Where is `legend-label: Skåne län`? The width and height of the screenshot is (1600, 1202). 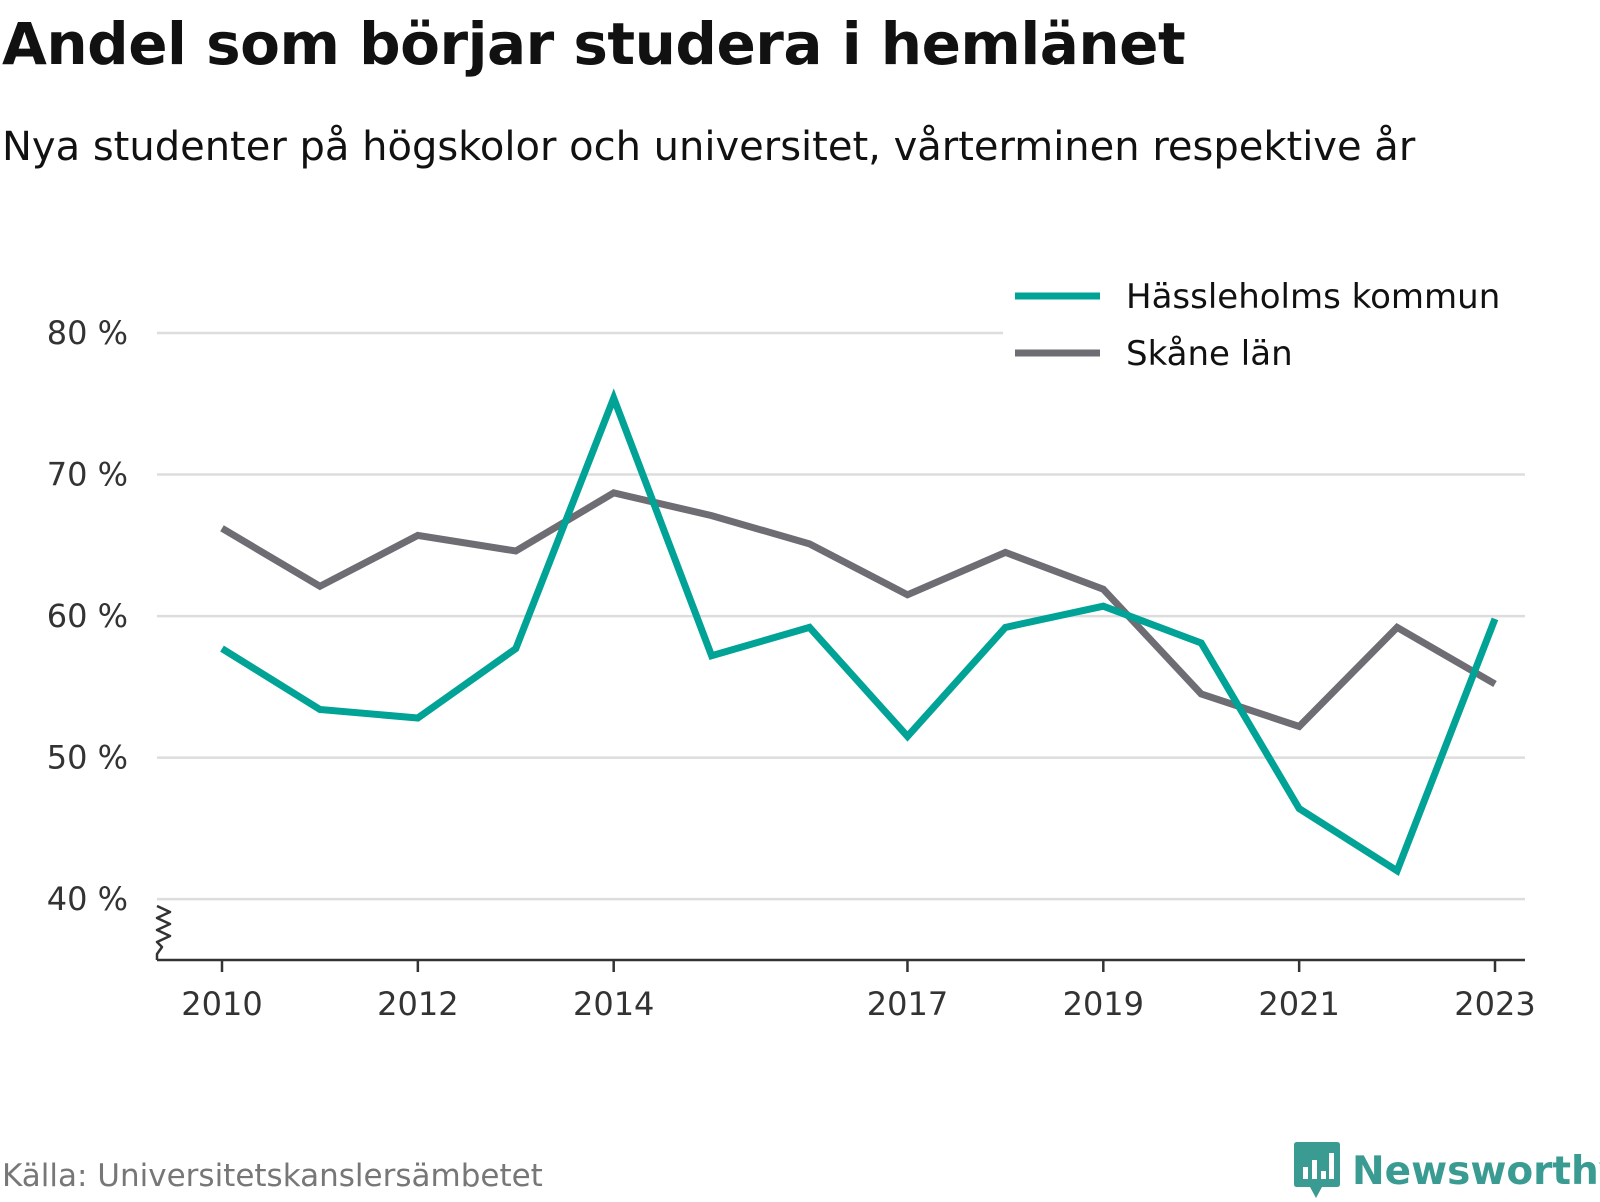
legend-label: Skåne län is located at coordinates (1209, 354).